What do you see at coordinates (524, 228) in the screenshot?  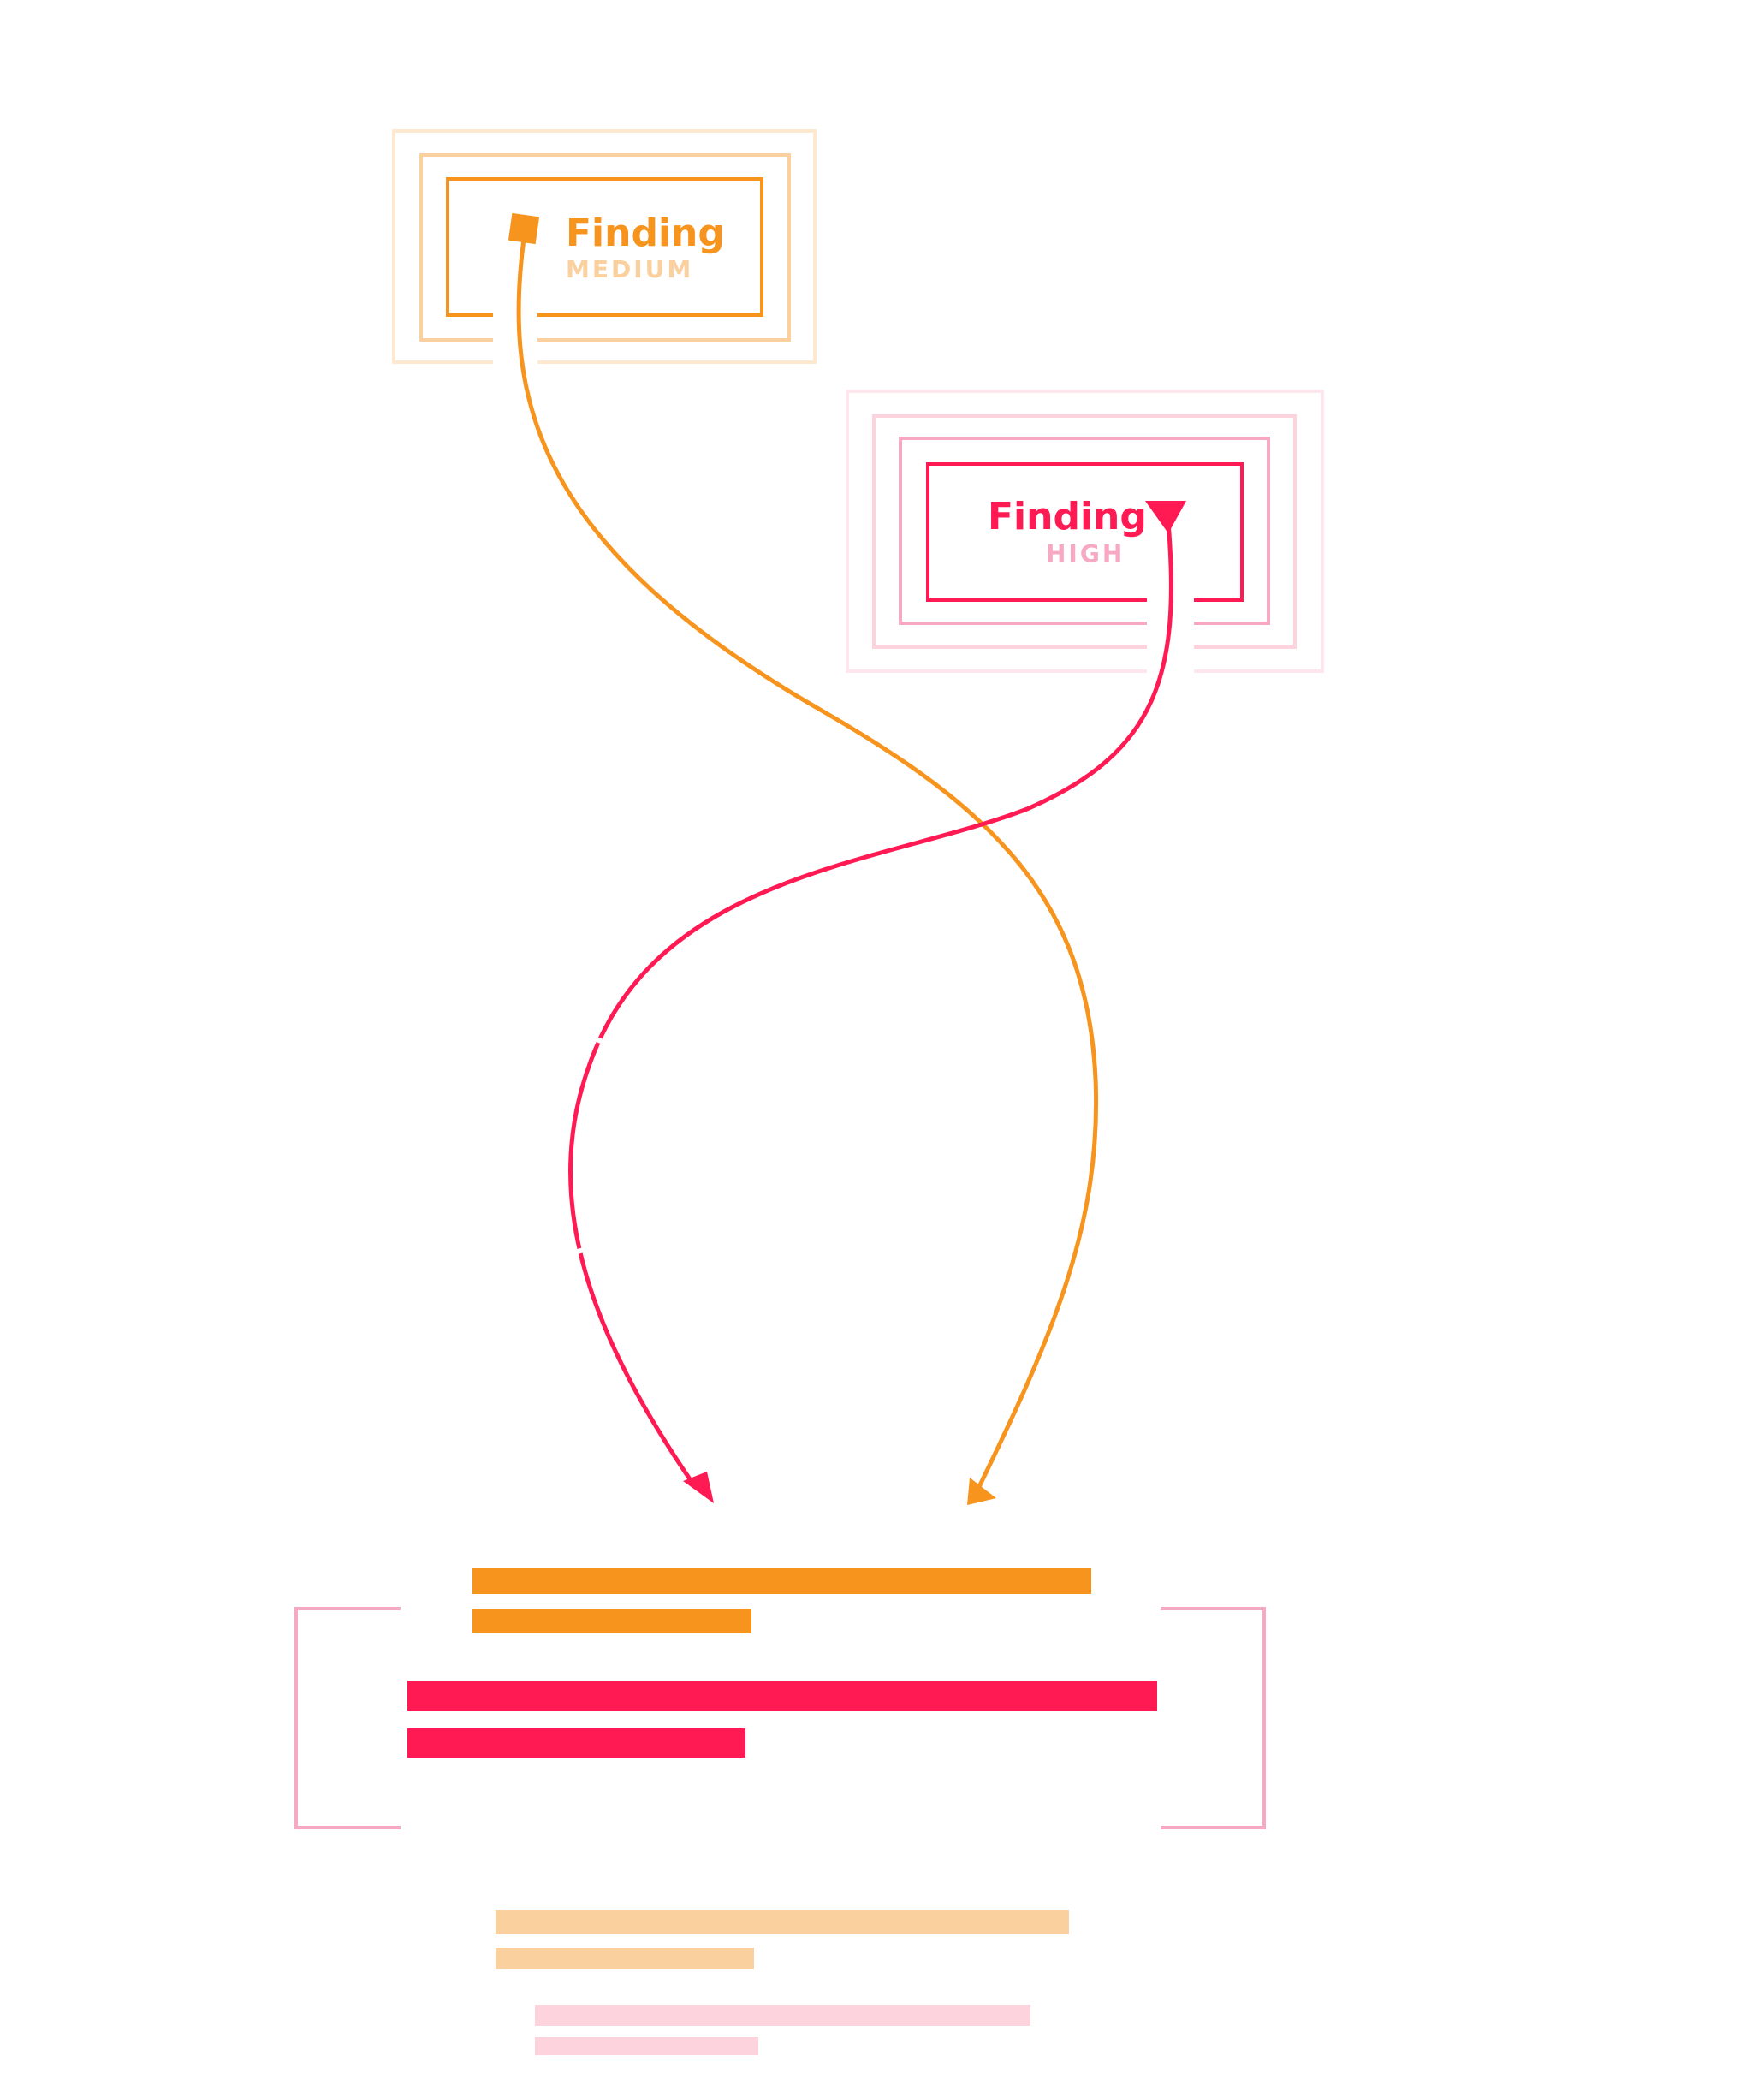 I see `connector-medium-start-square` at bounding box center [524, 228].